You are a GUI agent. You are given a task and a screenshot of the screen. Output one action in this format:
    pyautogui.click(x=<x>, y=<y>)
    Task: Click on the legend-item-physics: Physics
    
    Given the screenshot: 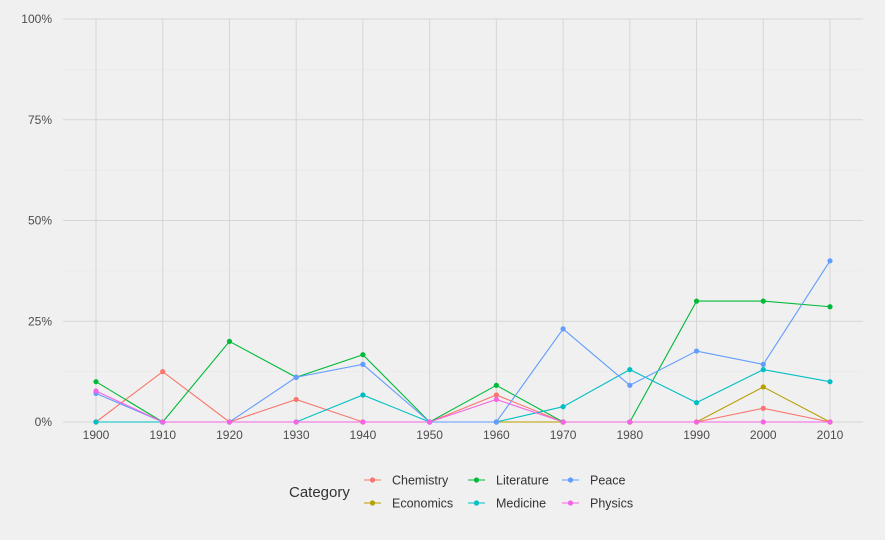 What is the action you would take?
    pyautogui.click(x=597, y=504)
    